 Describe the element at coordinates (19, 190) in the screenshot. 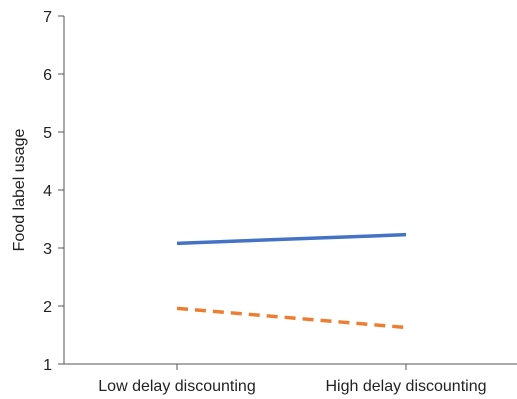

I see `y-axis-title: Food label usage` at that location.